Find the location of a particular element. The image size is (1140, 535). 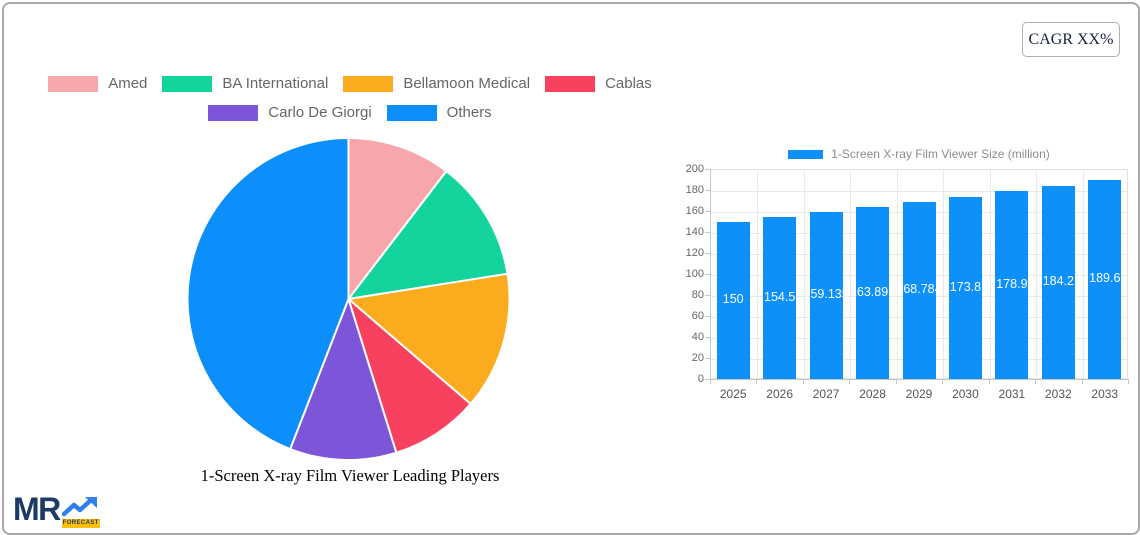

bar-value-label: 159.135 is located at coordinates (826, 294).